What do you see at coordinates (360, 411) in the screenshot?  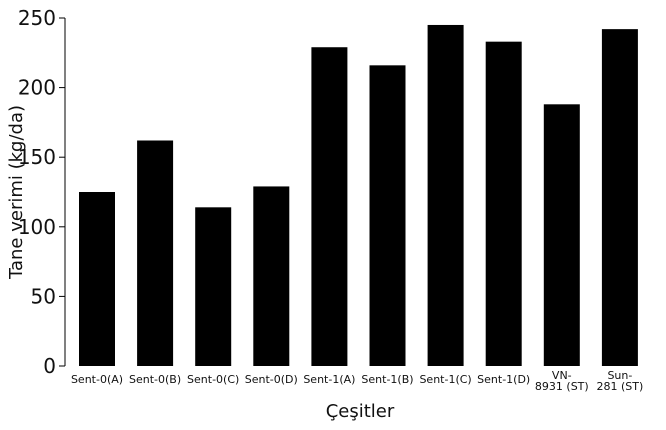 I see `x-axis-title: Çeşitler` at bounding box center [360, 411].